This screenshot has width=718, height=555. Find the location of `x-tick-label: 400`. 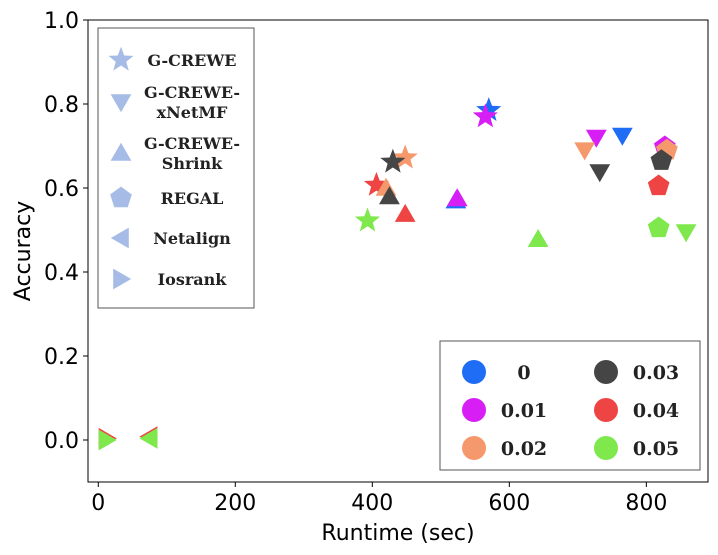

x-tick-label: 400 is located at coordinates (372, 503).